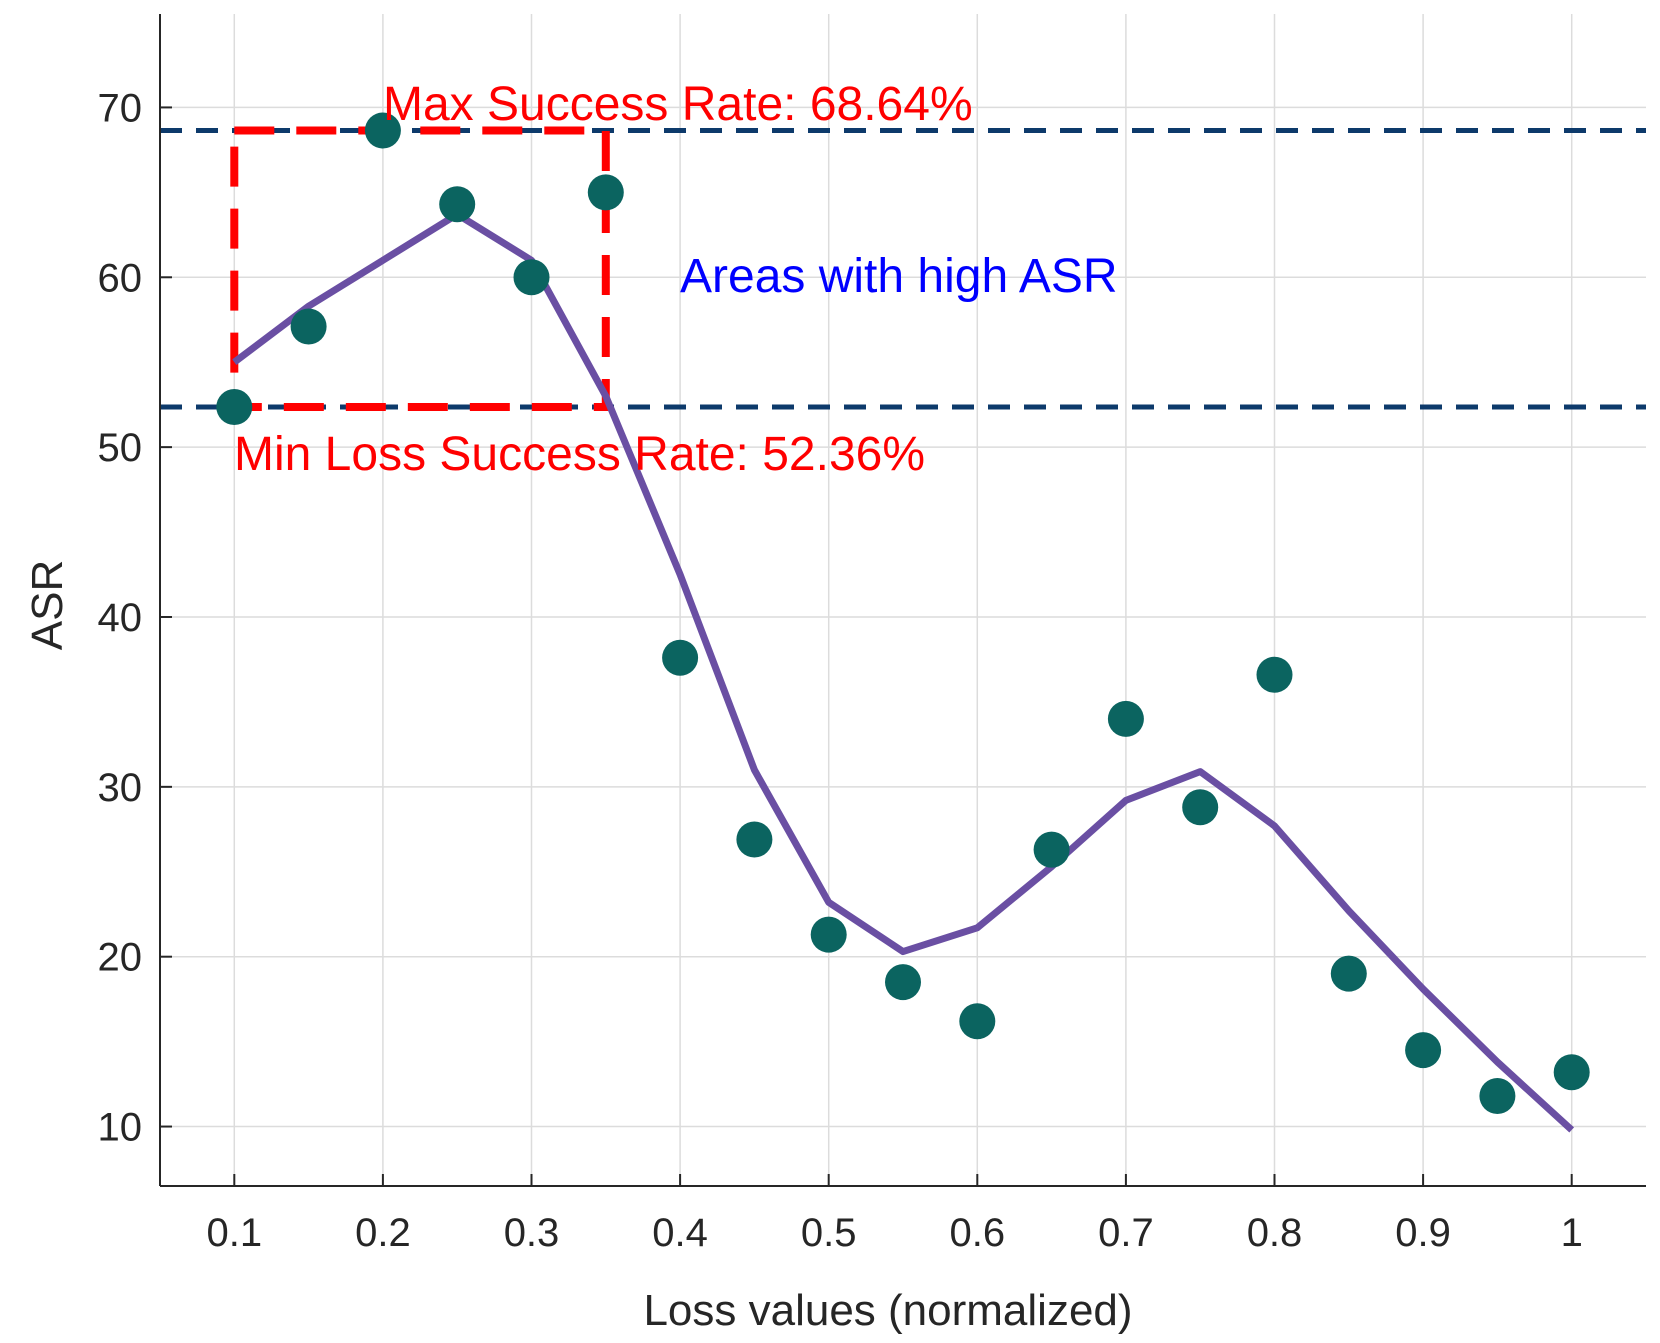 This screenshot has width=1660, height=1343. I want to click on y-tick-label-3: 40, so click(120, 618).